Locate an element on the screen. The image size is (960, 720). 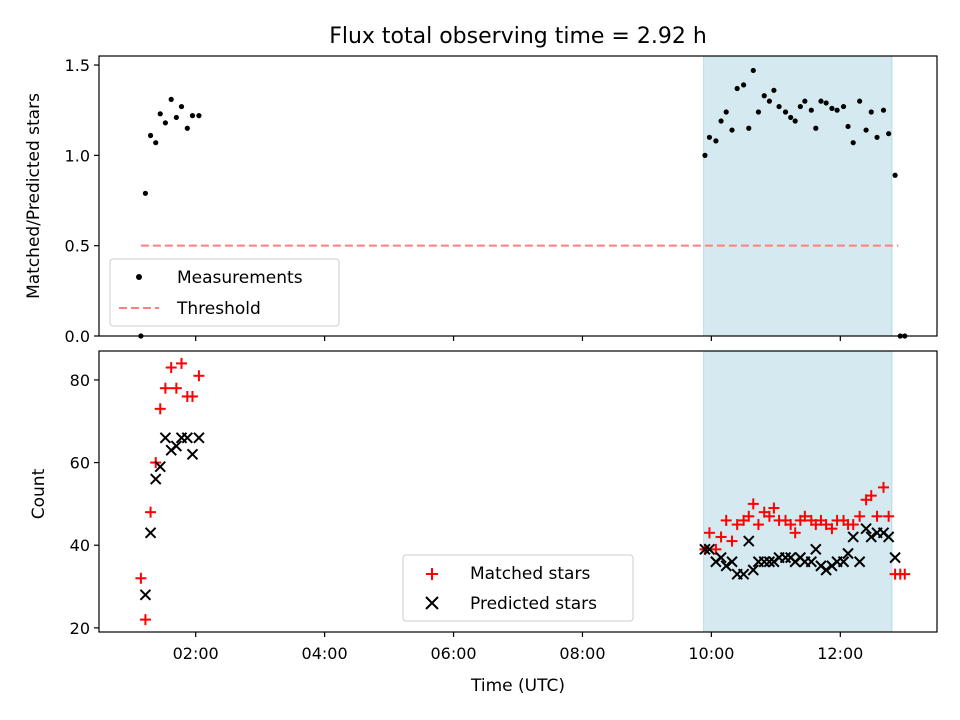
chart-title: Flux total observing time = 2.92 h is located at coordinates (518, 36).